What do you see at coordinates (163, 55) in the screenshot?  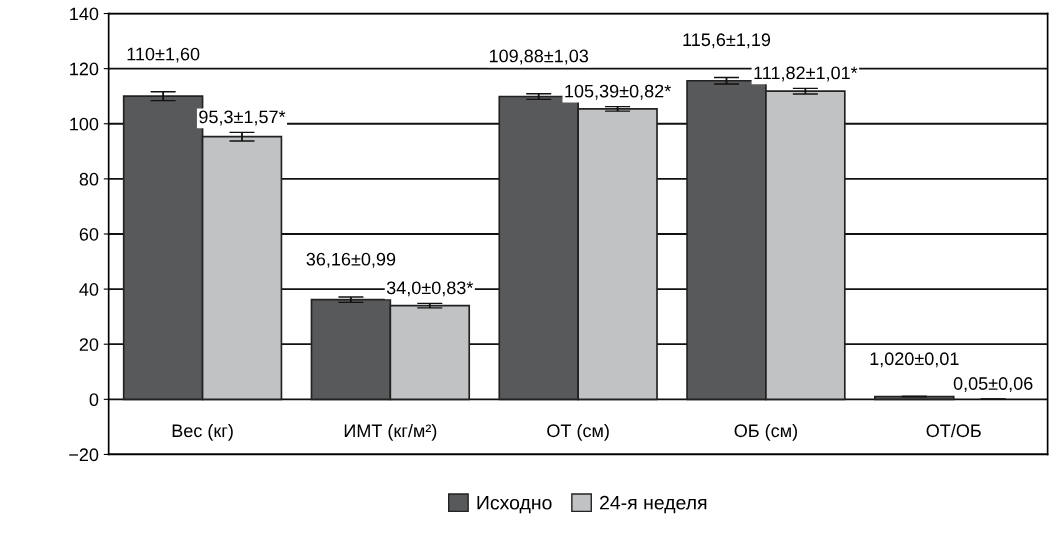 I see `data-label: 110±1,60` at bounding box center [163, 55].